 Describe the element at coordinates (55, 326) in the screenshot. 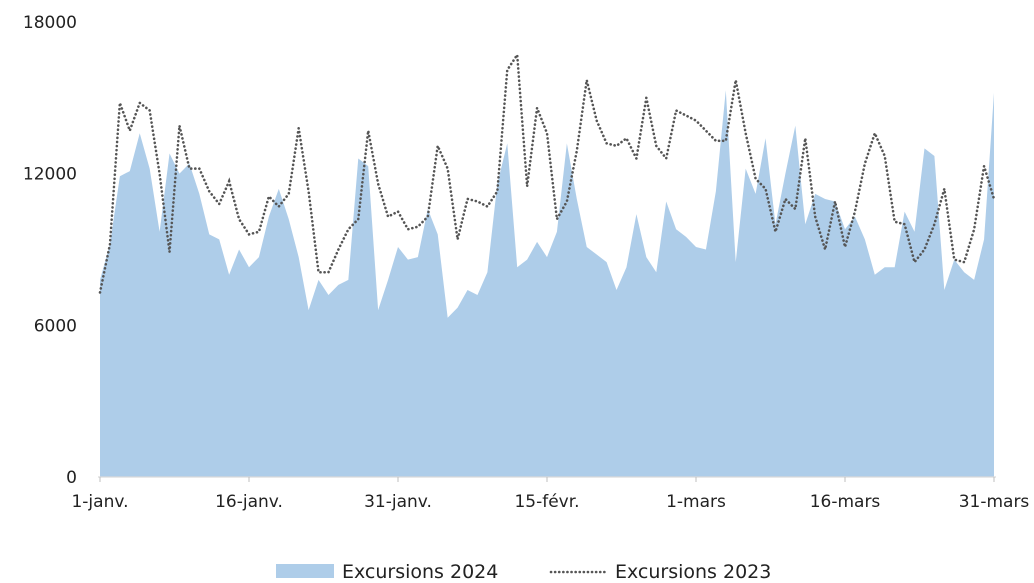

I see `y-tick-label: 6000` at that location.